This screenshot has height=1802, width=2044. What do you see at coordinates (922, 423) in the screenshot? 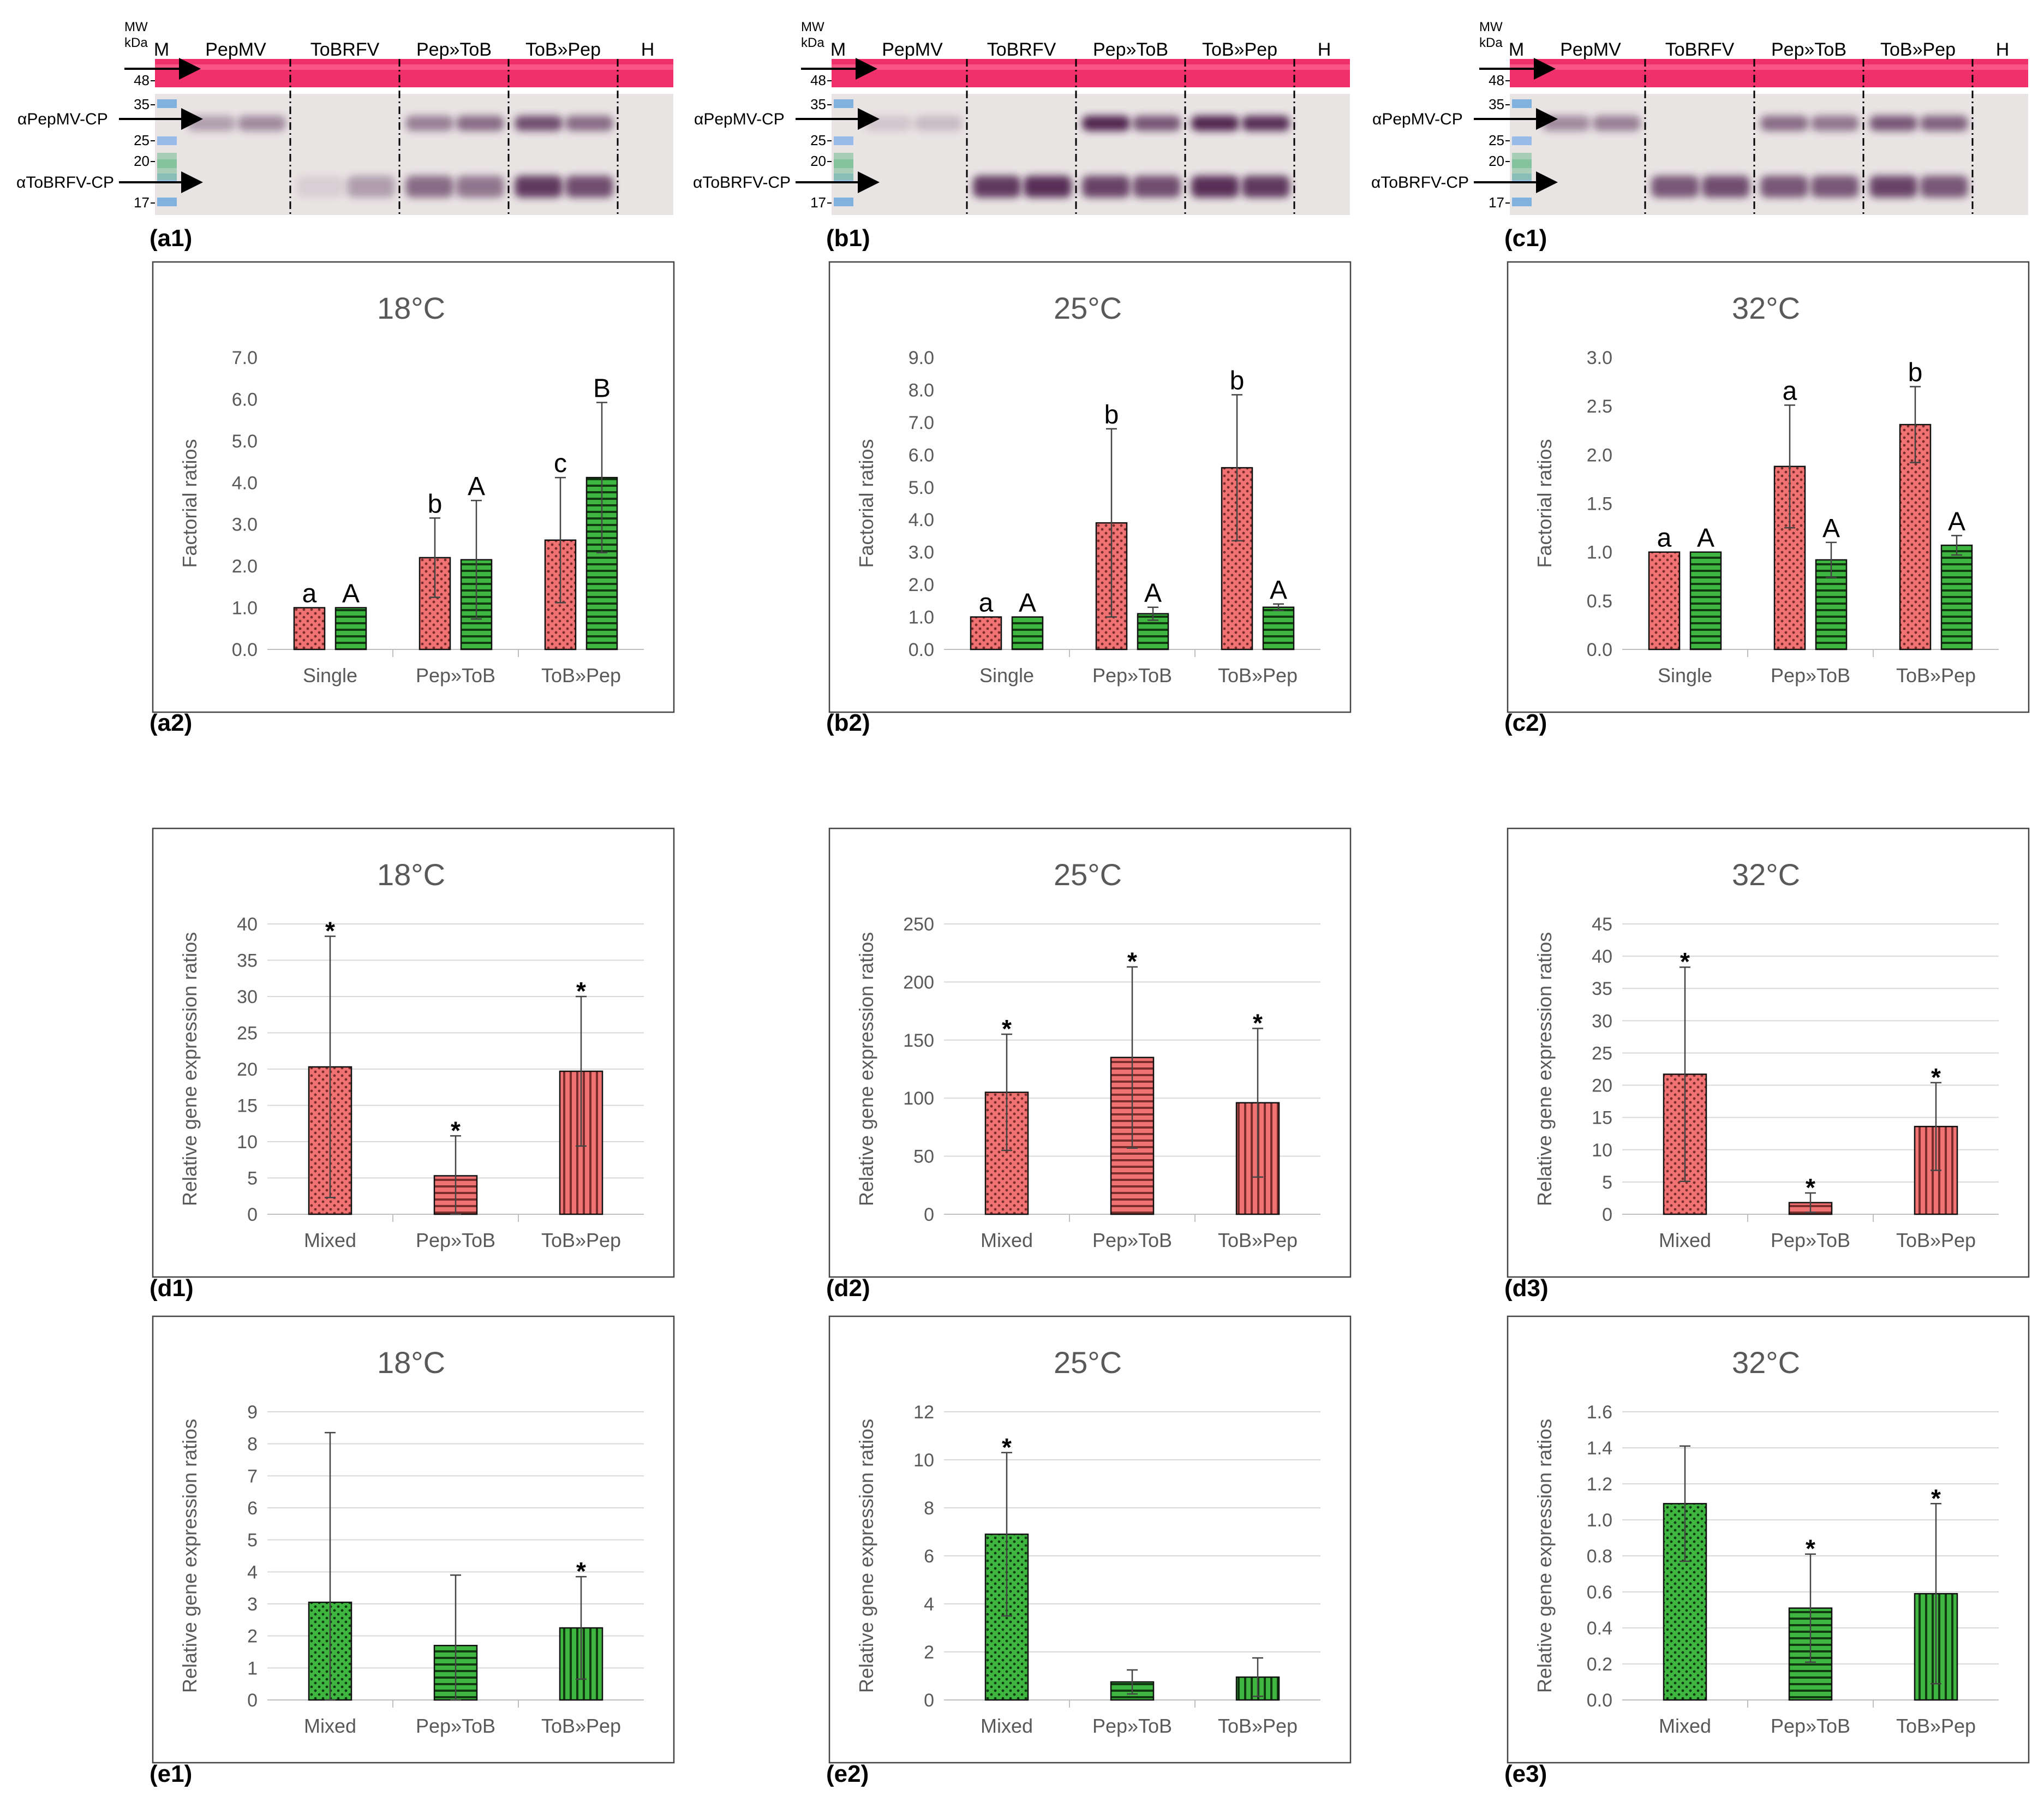
I see `y-tick-label: 7.0` at bounding box center [922, 423].